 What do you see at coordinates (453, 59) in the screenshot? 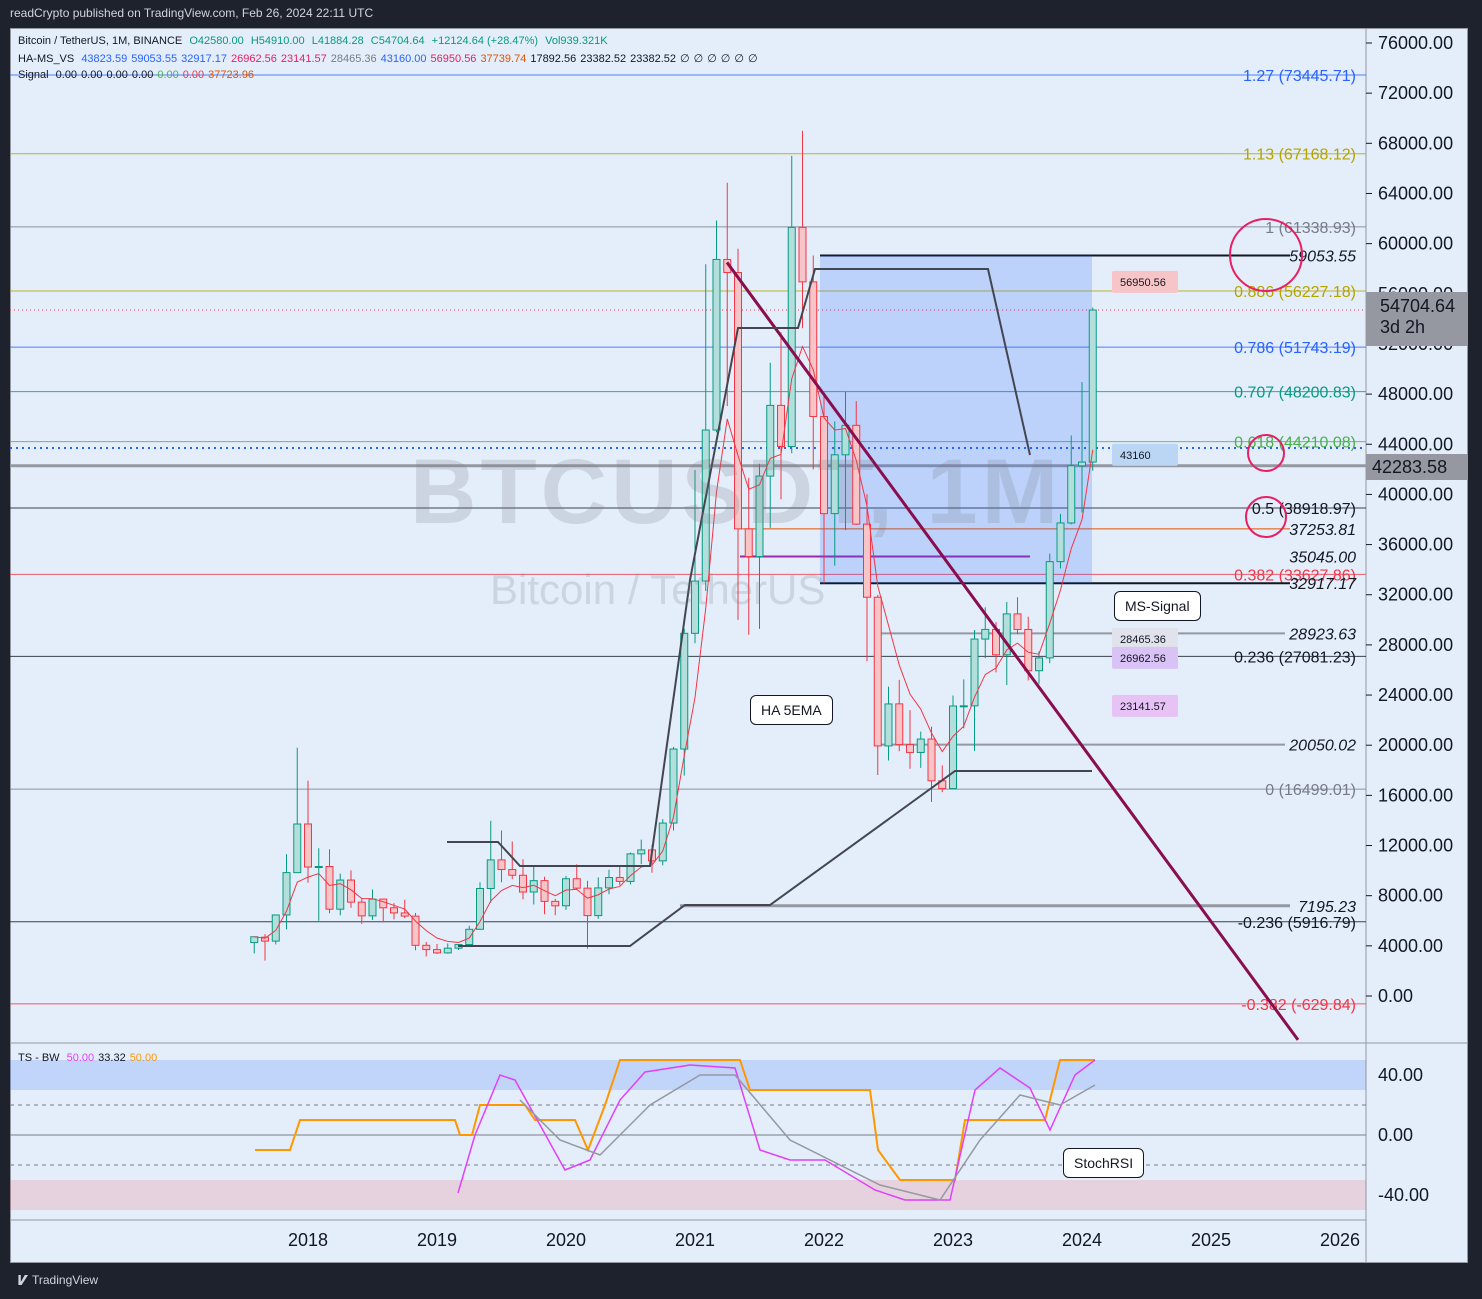
I see `legend-value: 56950.56` at bounding box center [453, 59].